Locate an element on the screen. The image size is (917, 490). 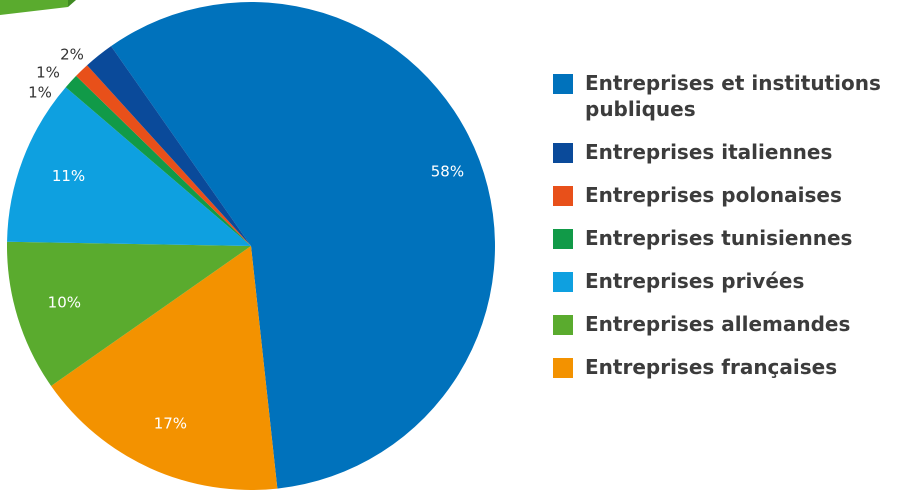
legend-item-entreprises-francaises: Entreprises françaises is located at coordinates (729, 367).